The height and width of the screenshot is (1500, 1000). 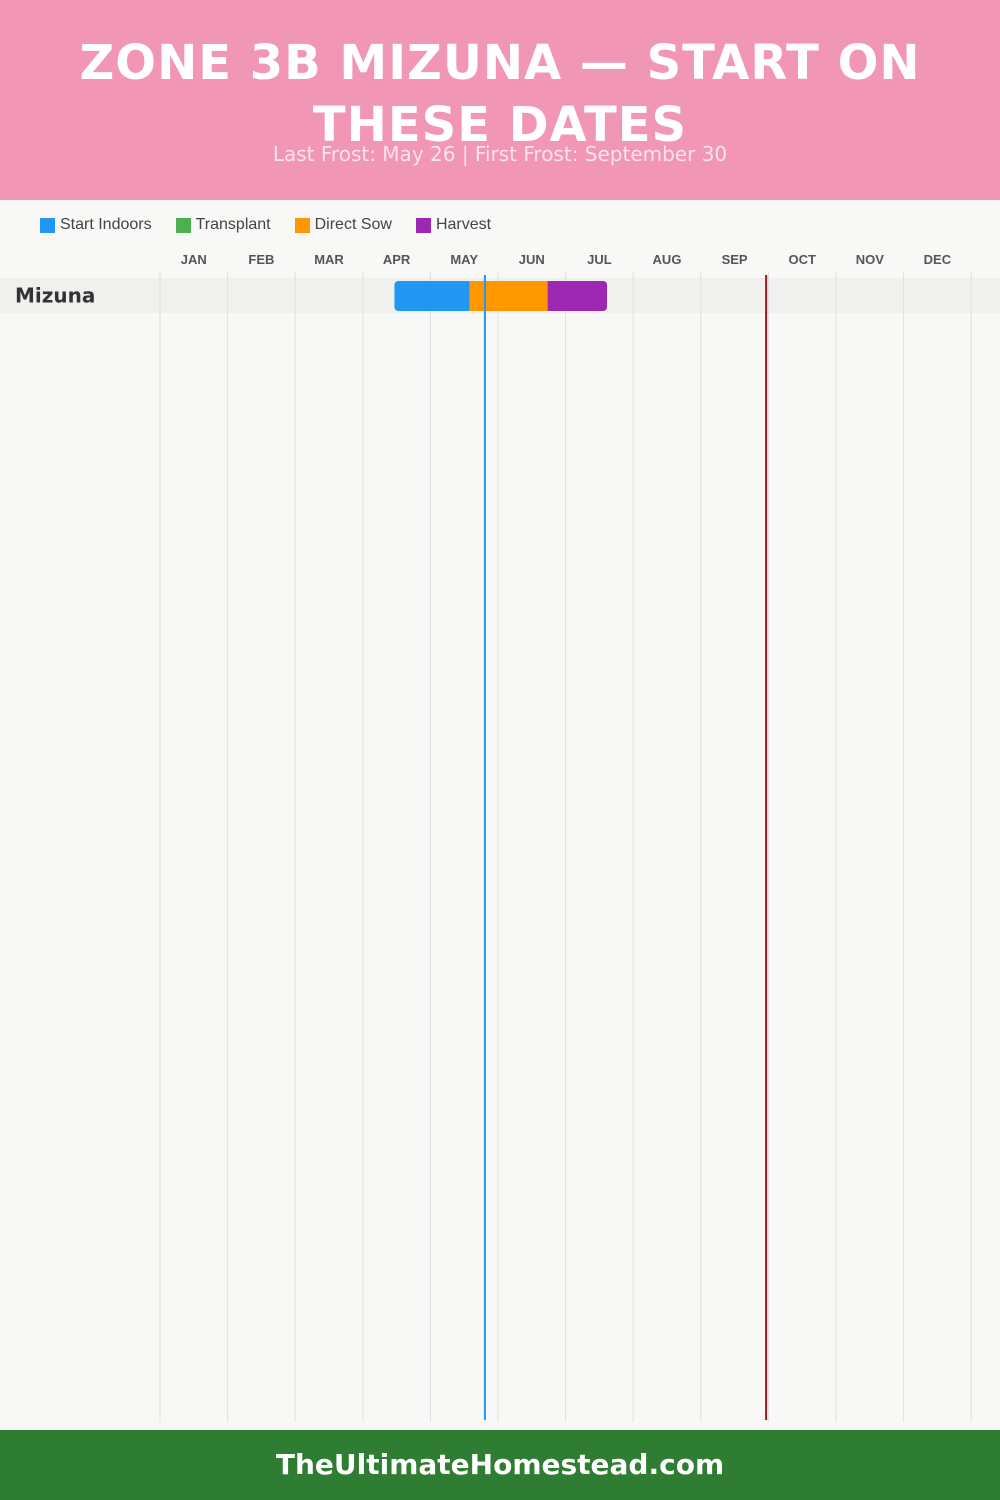 What do you see at coordinates (353, 224) in the screenshot?
I see `legend-label-direct-sow: Direct Sow` at bounding box center [353, 224].